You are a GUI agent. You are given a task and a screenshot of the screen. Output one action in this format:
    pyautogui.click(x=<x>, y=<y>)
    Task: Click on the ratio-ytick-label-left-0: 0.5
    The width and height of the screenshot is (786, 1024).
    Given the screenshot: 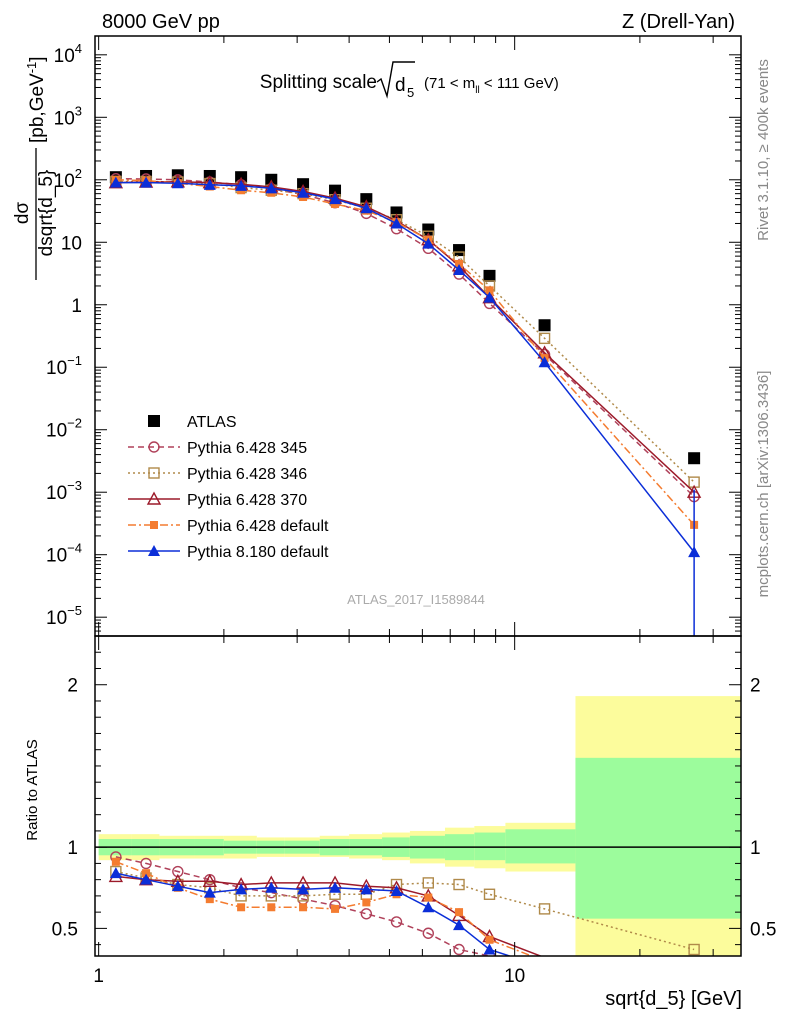 What is the action you would take?
    pyautogui.click(x=65, y=929)
    